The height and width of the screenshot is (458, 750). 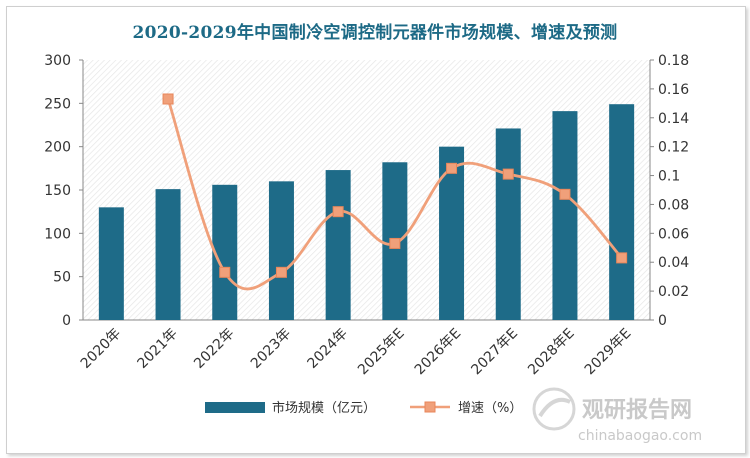 I want to click on watermark-url: chinabaogao.com, so click(x=640, y=436).